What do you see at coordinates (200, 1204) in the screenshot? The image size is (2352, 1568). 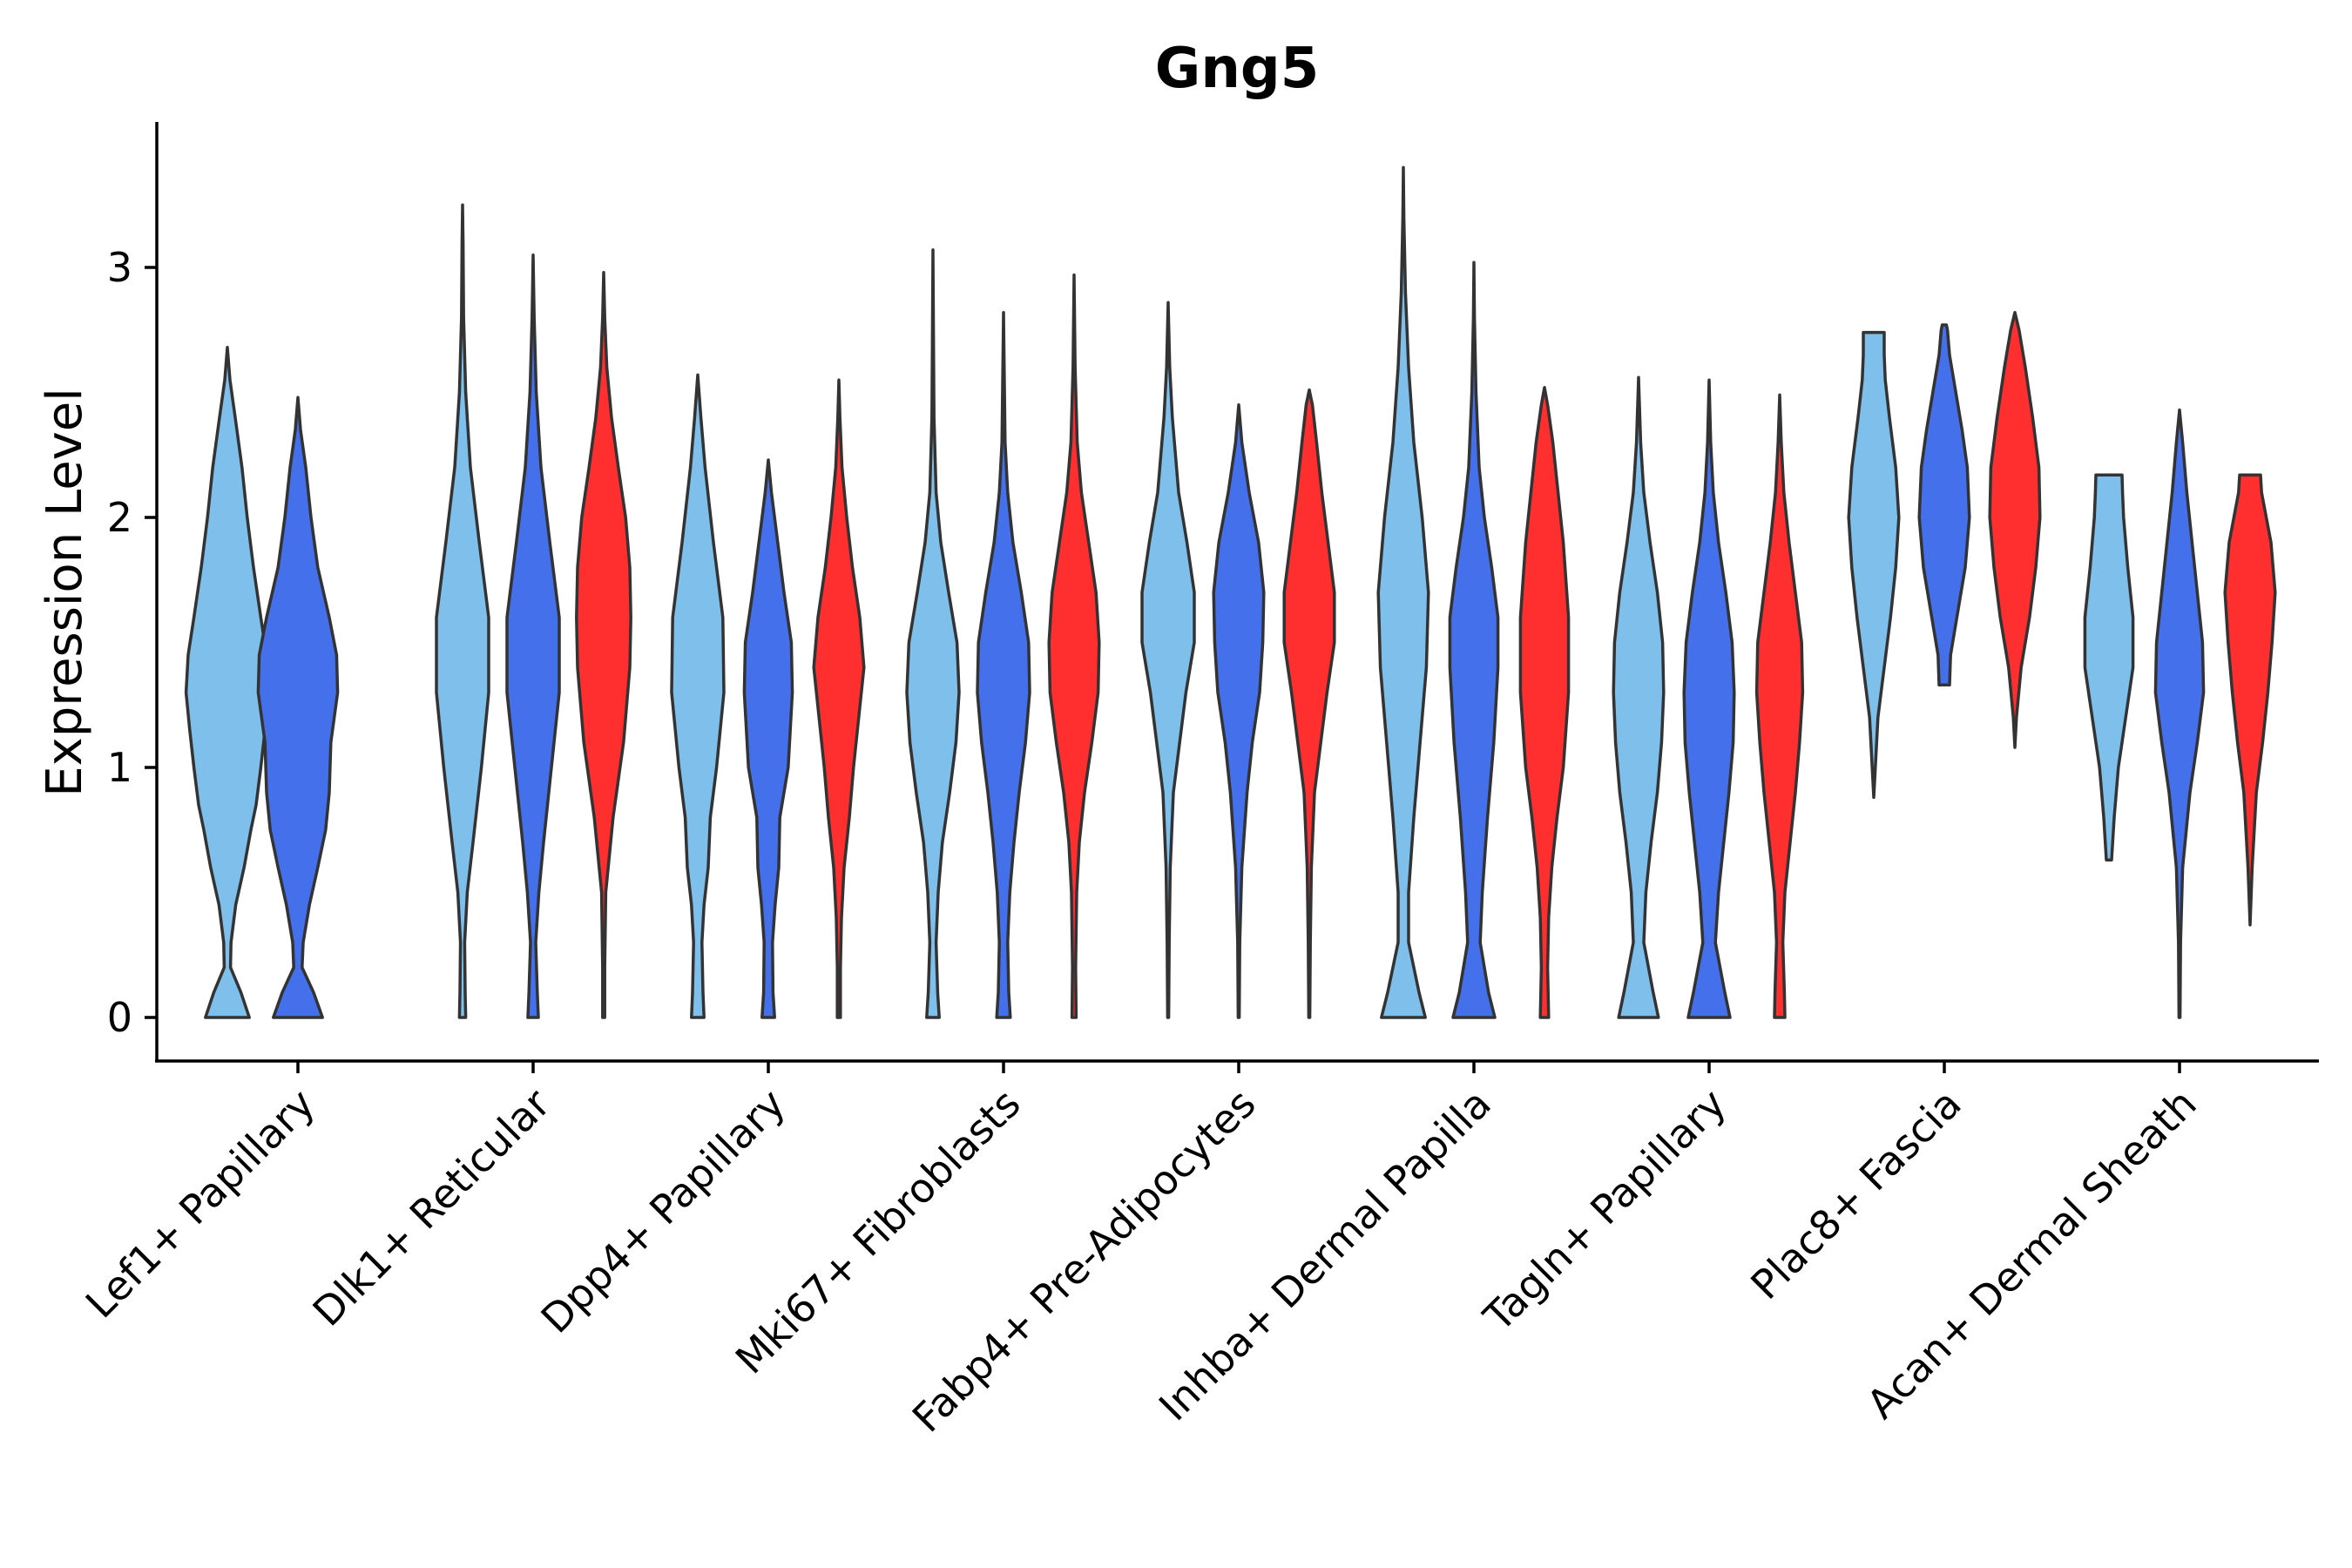 I see `x-category-label: Lef1+ Papillary` at bounding box center [200, 1204].